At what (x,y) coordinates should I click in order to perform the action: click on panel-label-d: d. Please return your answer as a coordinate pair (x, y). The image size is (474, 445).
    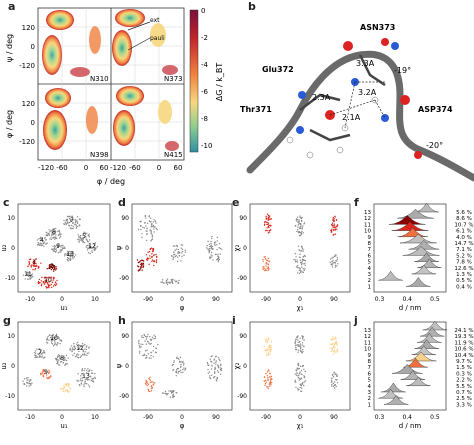
    Looking at the image, I should click on (122, 202).